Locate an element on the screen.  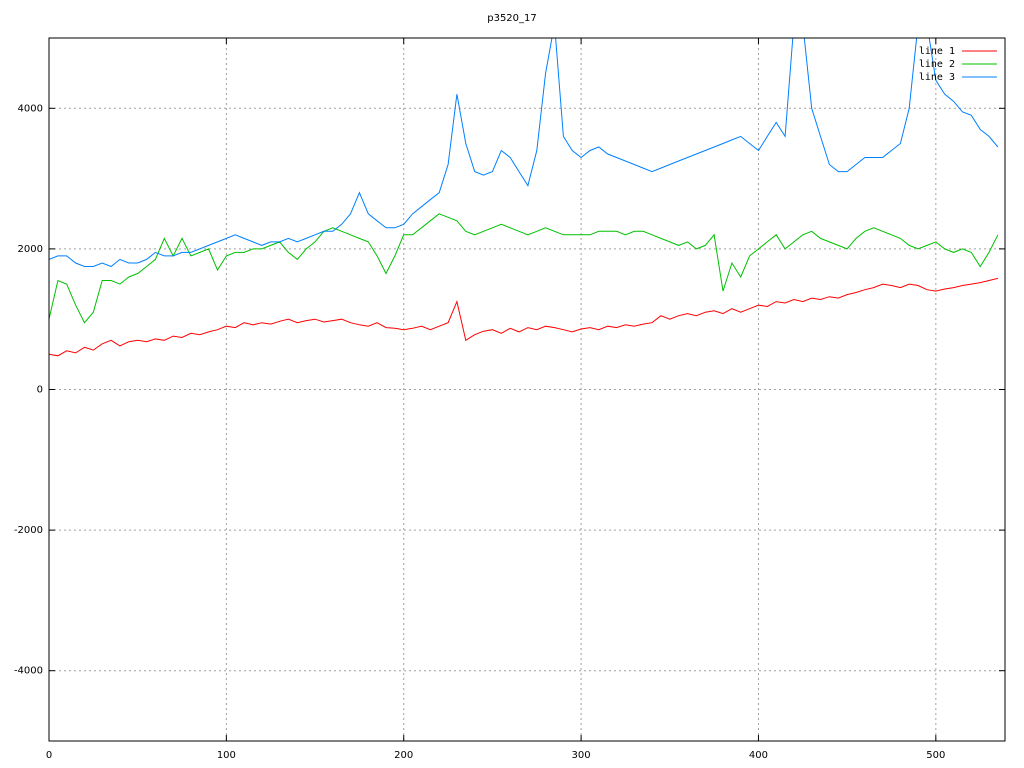
y-tick-label: -2000 is located at coordinates (28, 530).